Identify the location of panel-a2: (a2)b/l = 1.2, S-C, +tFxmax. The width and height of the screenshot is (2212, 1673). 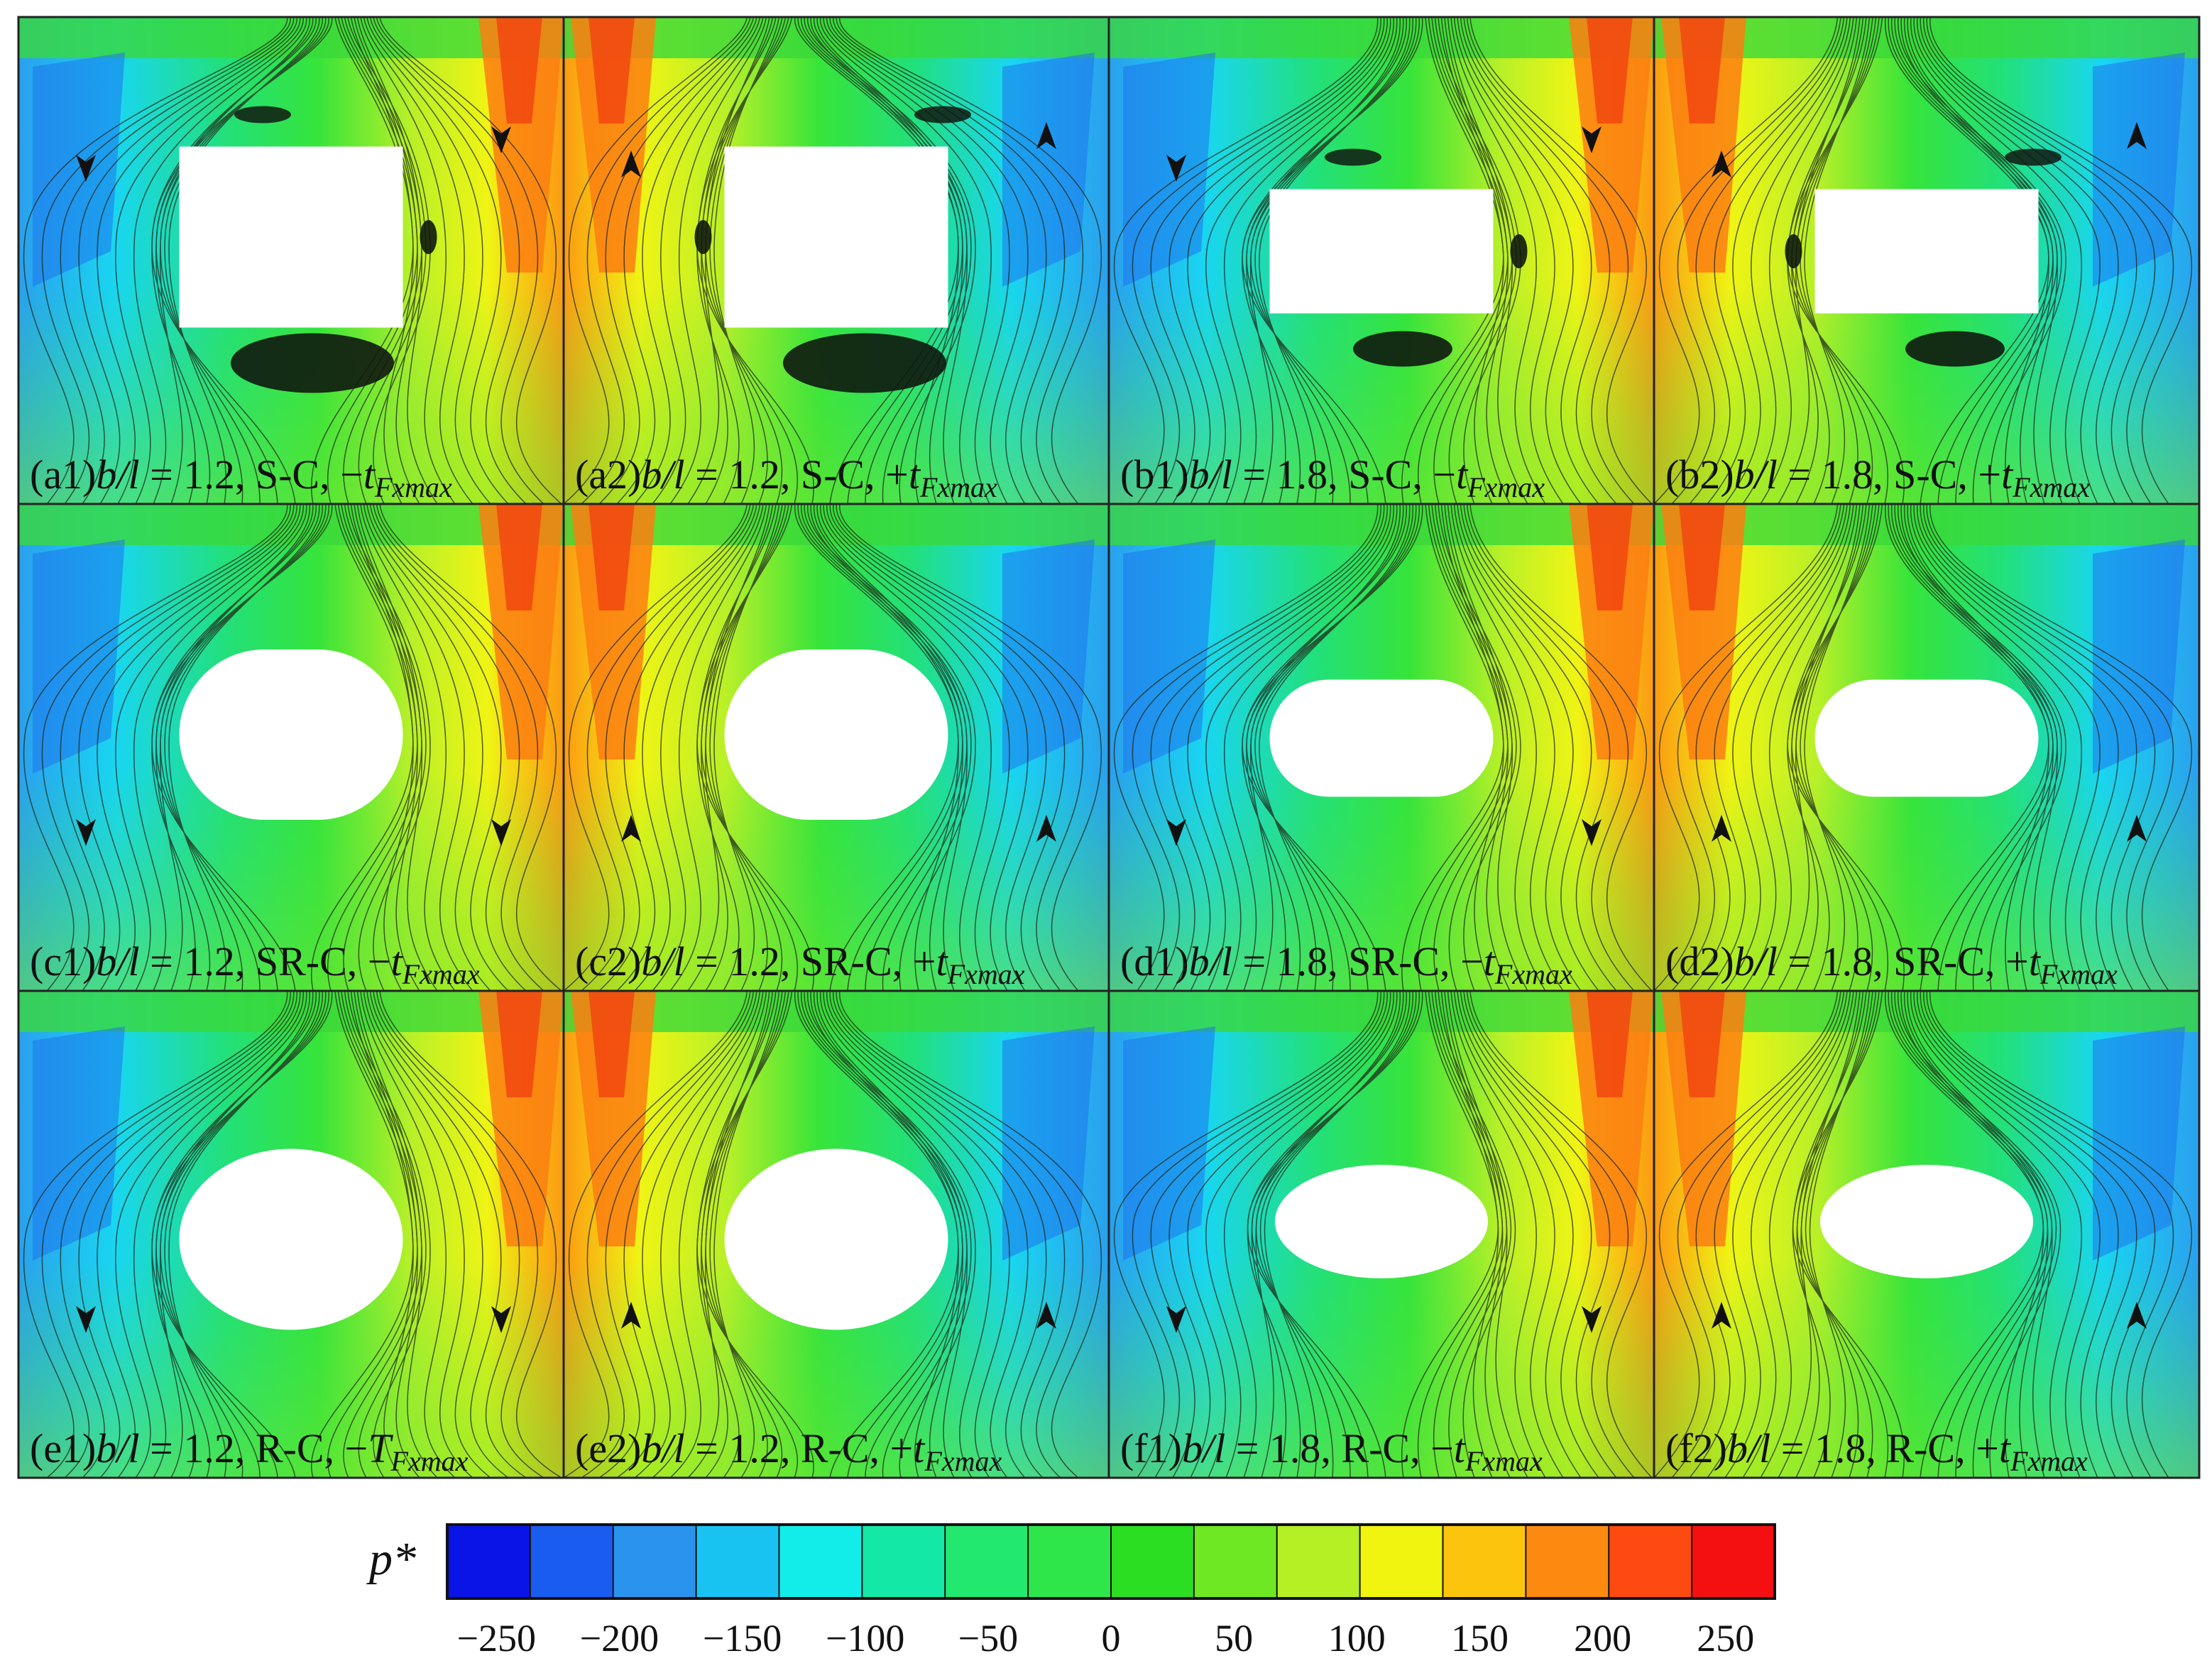
(836, 260).